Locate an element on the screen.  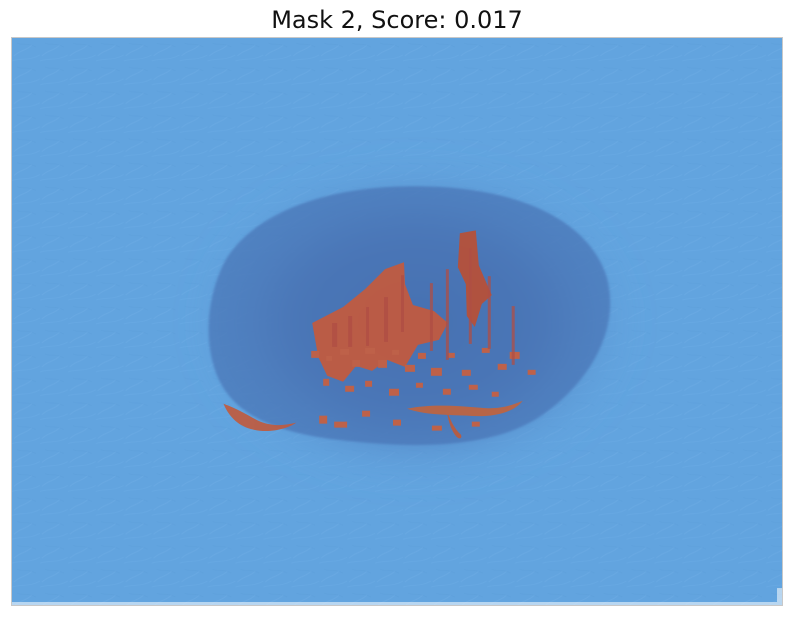
orange-mask-regions is located at coordinates (379, 334).